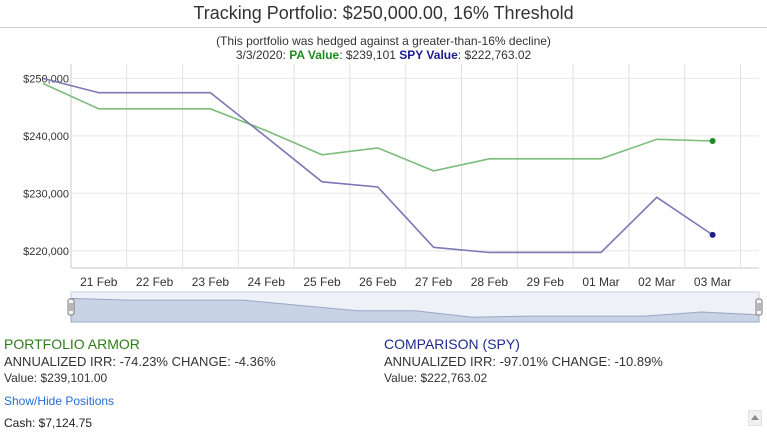 The image size is (767, 435). I want to click on x-tick-label: 22 Feb, so click(155, 282).